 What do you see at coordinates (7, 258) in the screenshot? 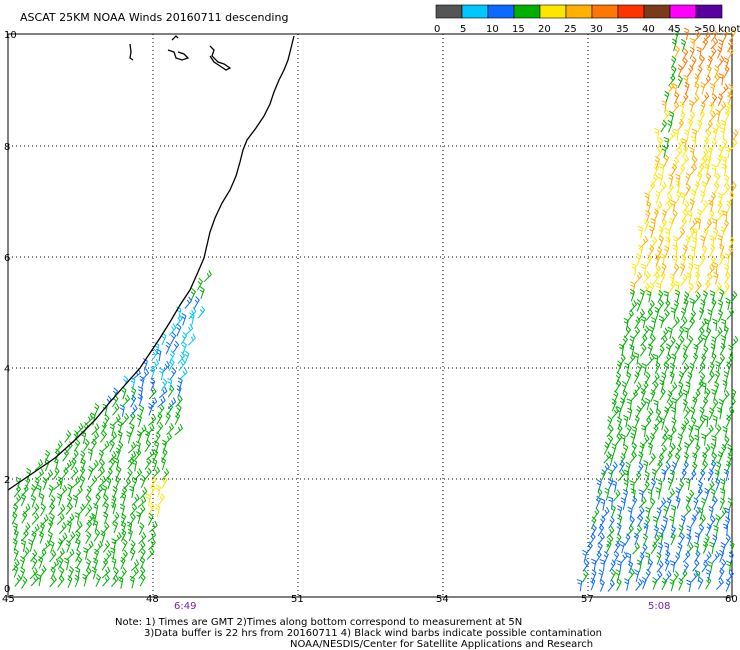
I see `lat-label-6: 6` at bounding box center [7, 258].